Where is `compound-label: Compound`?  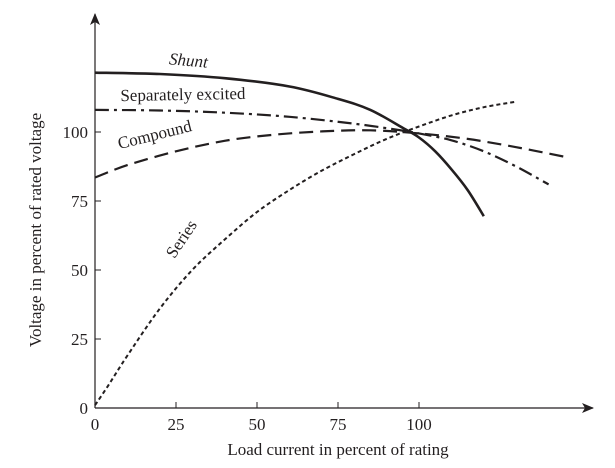
compound-label: Compound is located at coordinates (155, 134).